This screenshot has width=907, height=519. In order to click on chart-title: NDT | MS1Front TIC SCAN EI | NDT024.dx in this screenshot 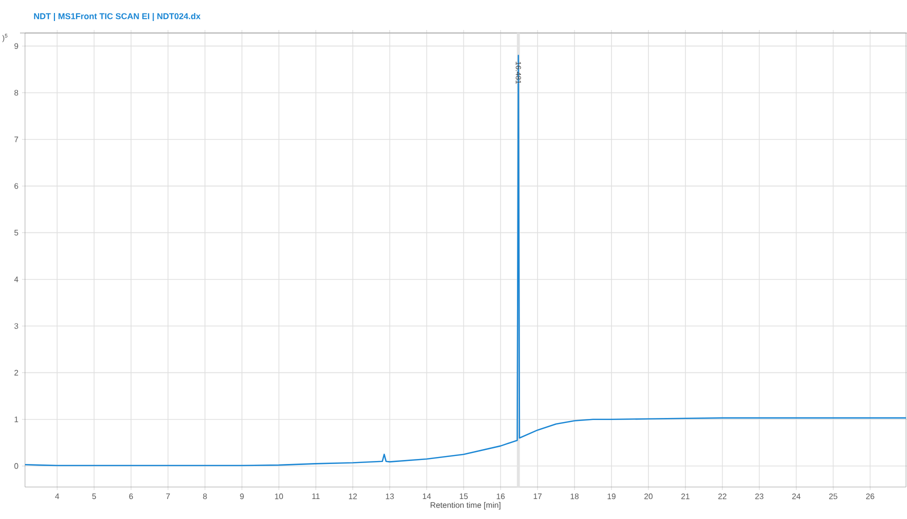, I will do `click(117, 16)`.